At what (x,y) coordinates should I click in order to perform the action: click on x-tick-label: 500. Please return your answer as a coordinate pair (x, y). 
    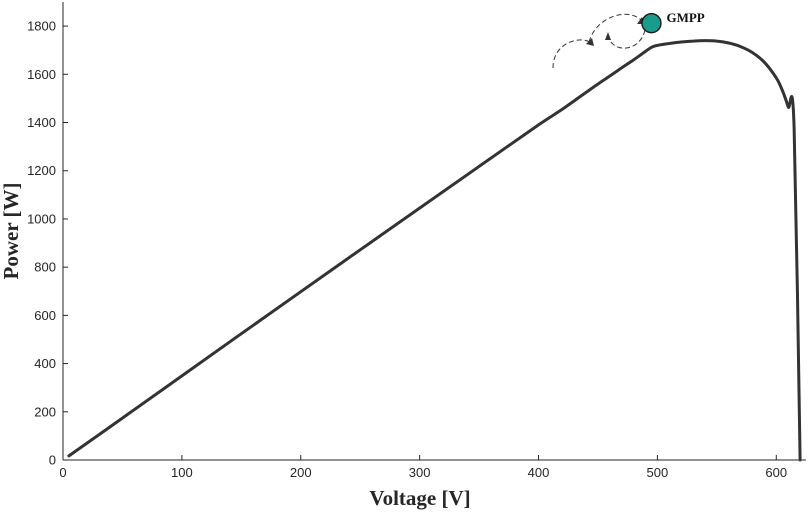
    Looking at the image, I should click on (658, 472).